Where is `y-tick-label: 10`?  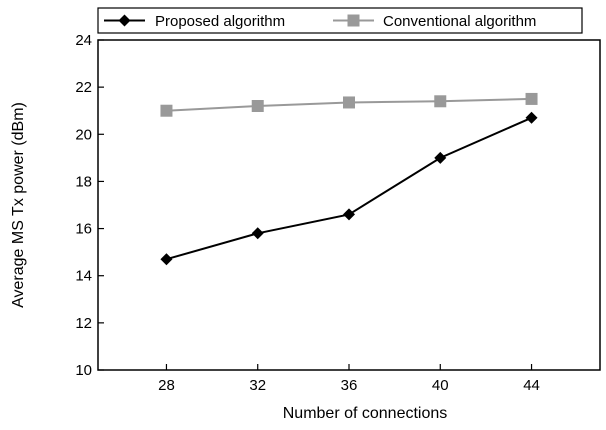
y-tick-label: 10 is located at coordinates (83, 370).